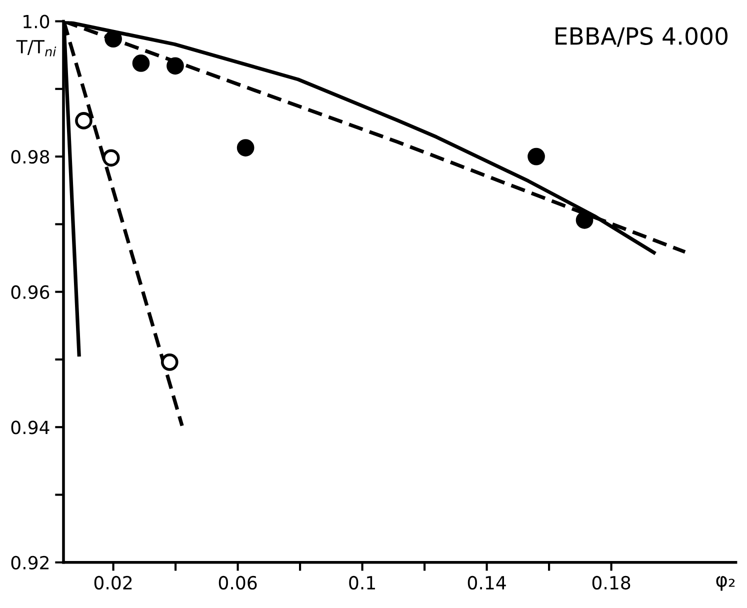 Image resolution: width=747 pixels, height=608 pixels. Describe the element at coordinates (642, 37) in the screenshot. I see `annotation: EBBA/PS 4.000` at that location.